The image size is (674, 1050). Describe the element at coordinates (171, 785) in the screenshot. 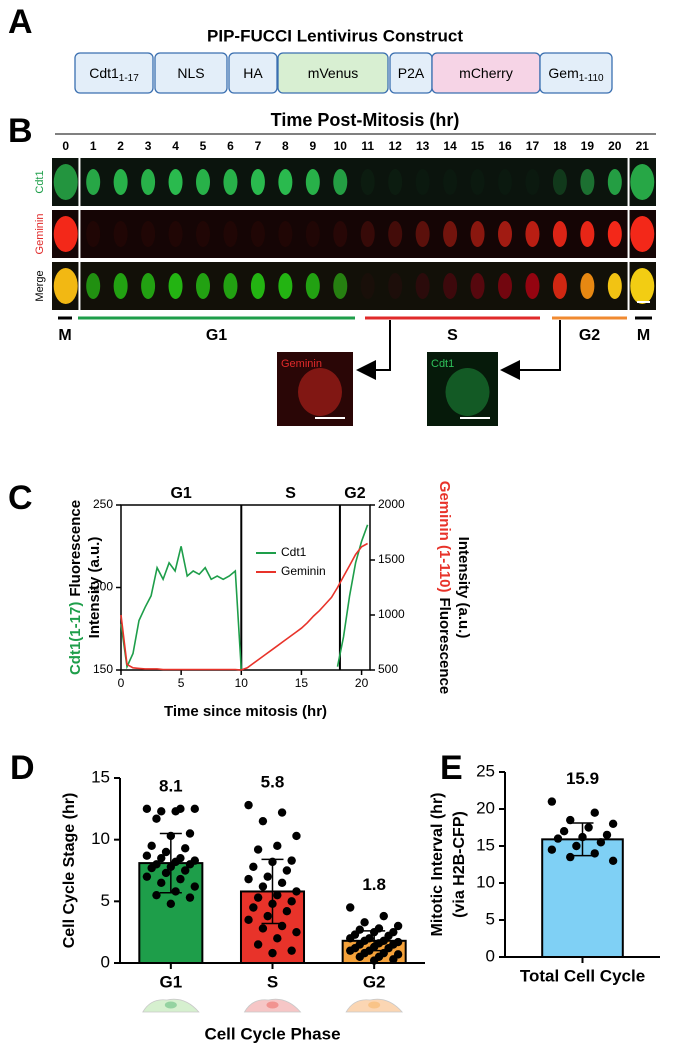

I see `value-label: 8.1` at that location.